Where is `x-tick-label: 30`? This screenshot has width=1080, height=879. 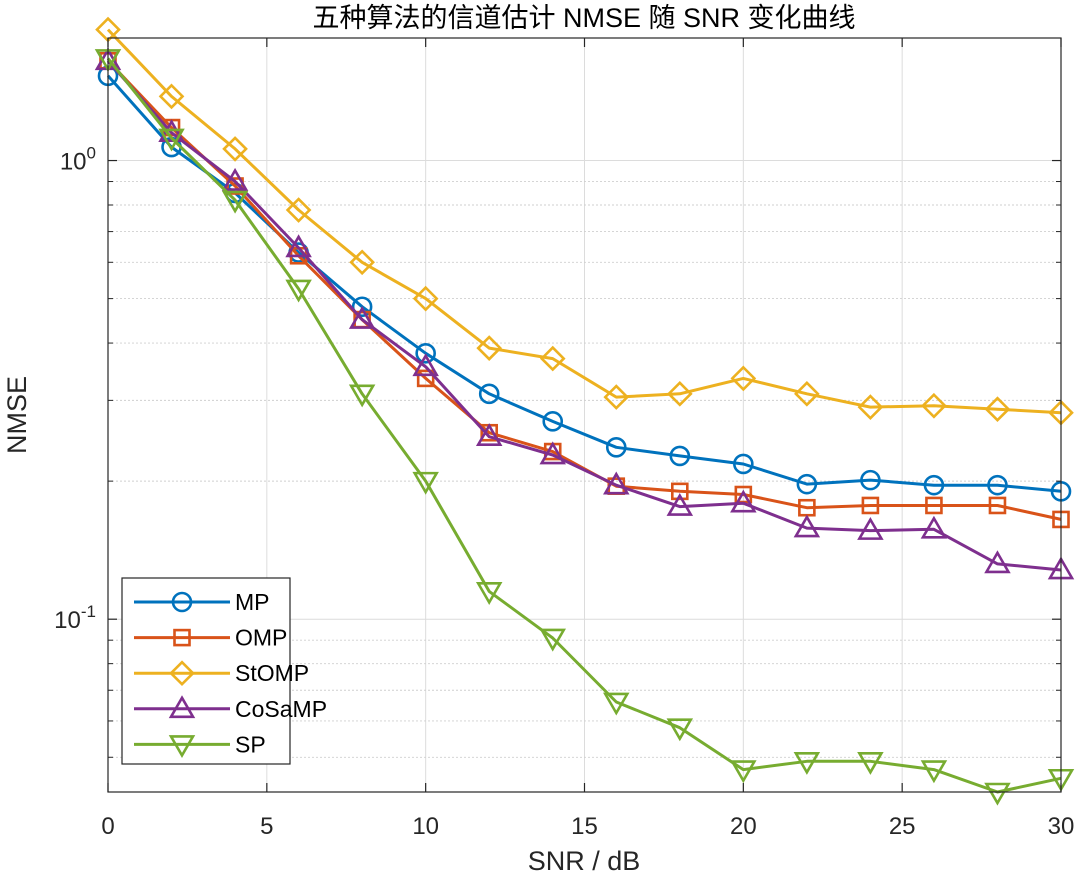 x-tick-label: 30 is located at coordinates (1061, 826).